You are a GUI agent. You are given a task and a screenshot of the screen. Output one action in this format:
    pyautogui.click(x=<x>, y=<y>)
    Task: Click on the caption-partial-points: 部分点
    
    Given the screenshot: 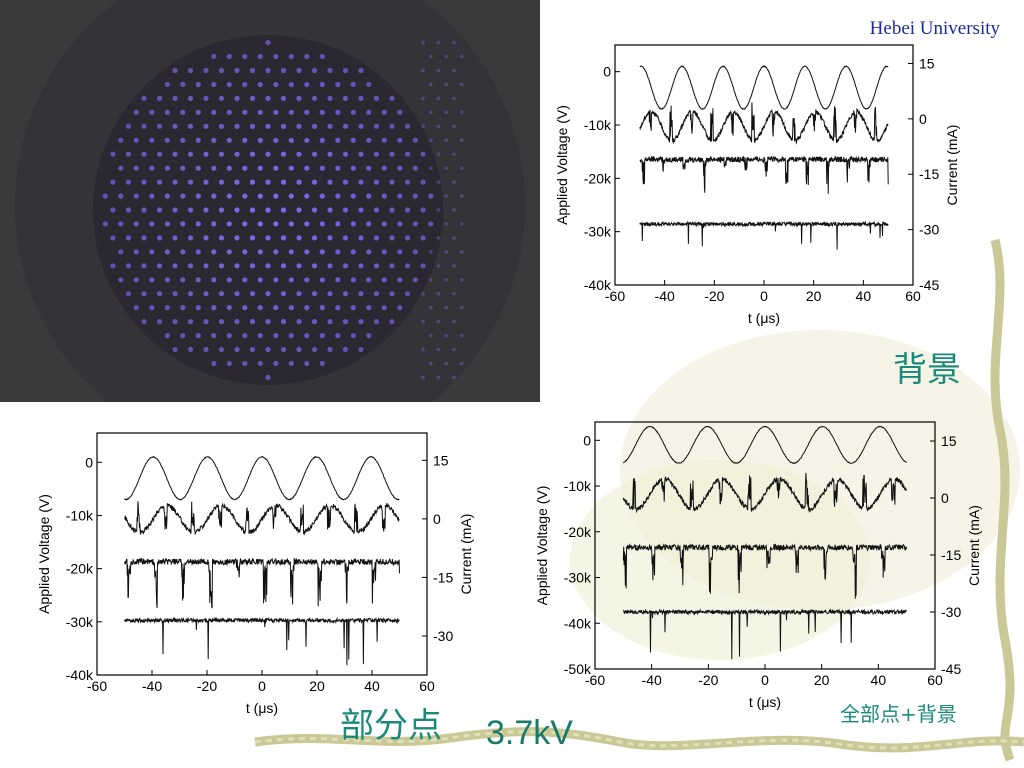 What is the action you would take?
    pyautogui.click(x=391, y=726)
    